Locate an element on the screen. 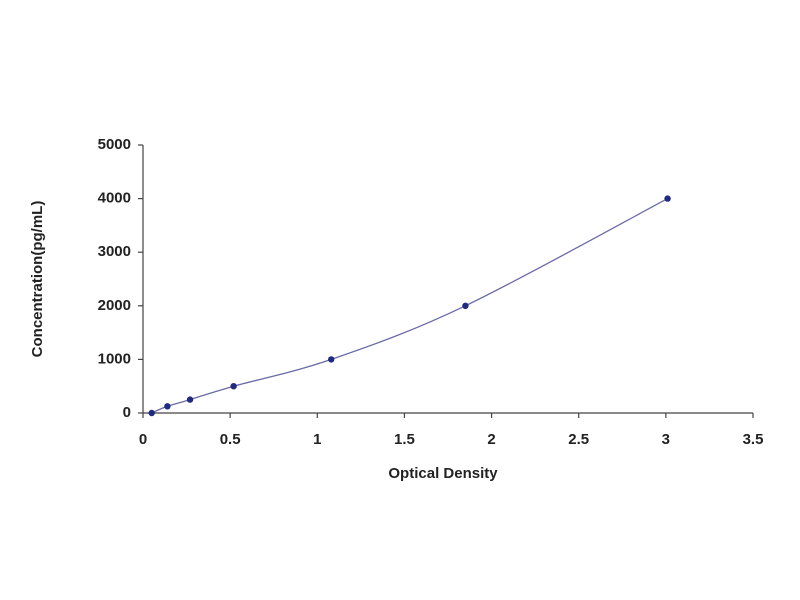 Image resolution: width=800 pixels, height=600 pixels. y-tick-label: 1000 is located at coordinates (114, 358).